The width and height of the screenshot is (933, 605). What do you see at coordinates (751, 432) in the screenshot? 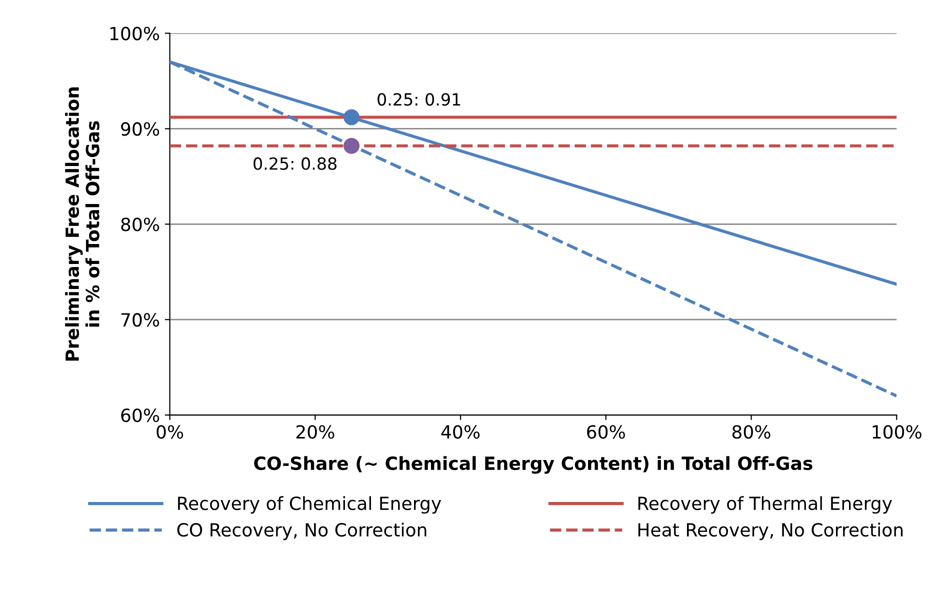
I see `x-tick-label: 80%` at bounding box center [751, 432].